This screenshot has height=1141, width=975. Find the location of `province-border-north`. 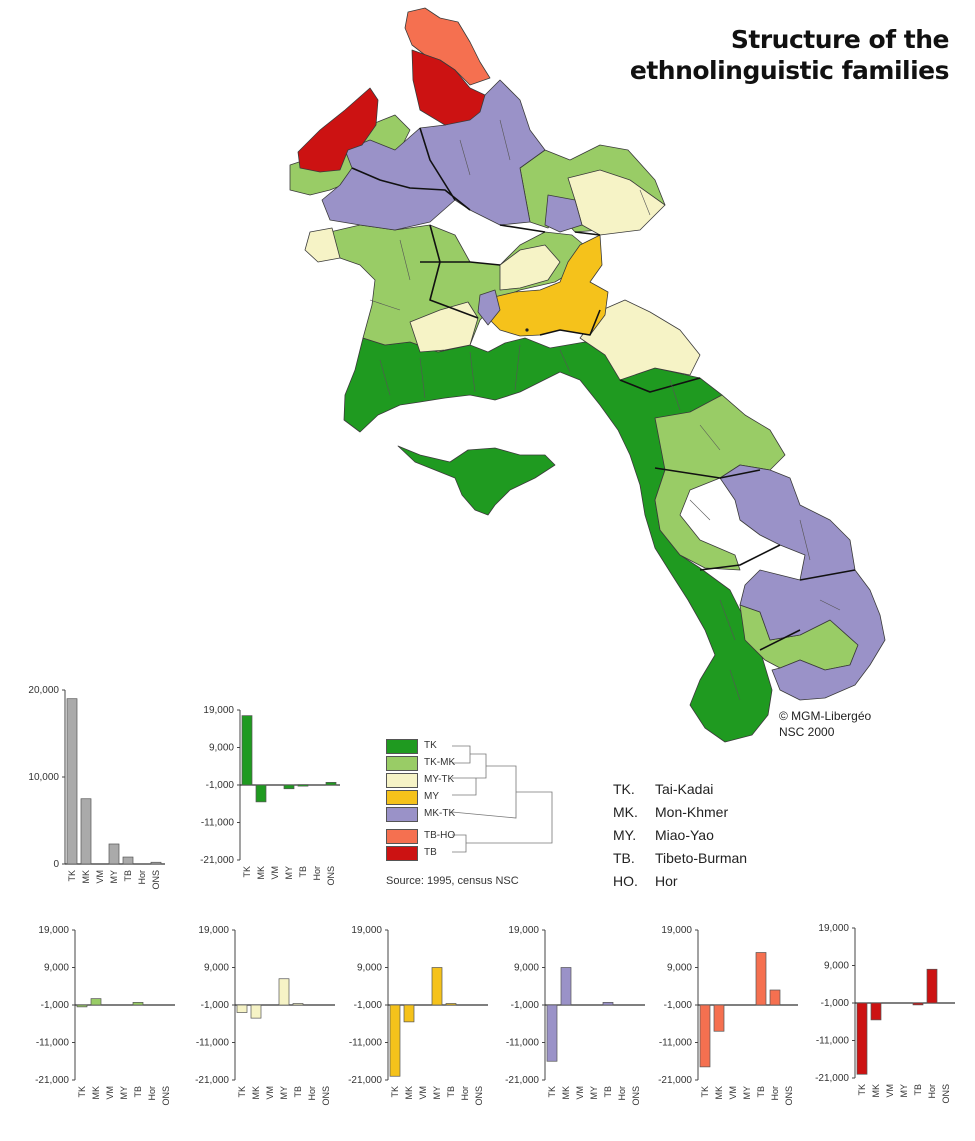

province-border-north is located at coordinates (476, 181).